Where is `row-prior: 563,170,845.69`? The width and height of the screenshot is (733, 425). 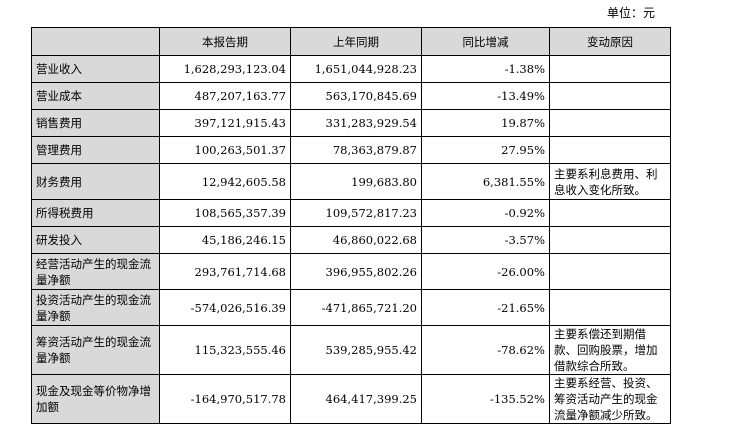
row-prior: 563,170,845.69 is located at coordinates (356, 96).